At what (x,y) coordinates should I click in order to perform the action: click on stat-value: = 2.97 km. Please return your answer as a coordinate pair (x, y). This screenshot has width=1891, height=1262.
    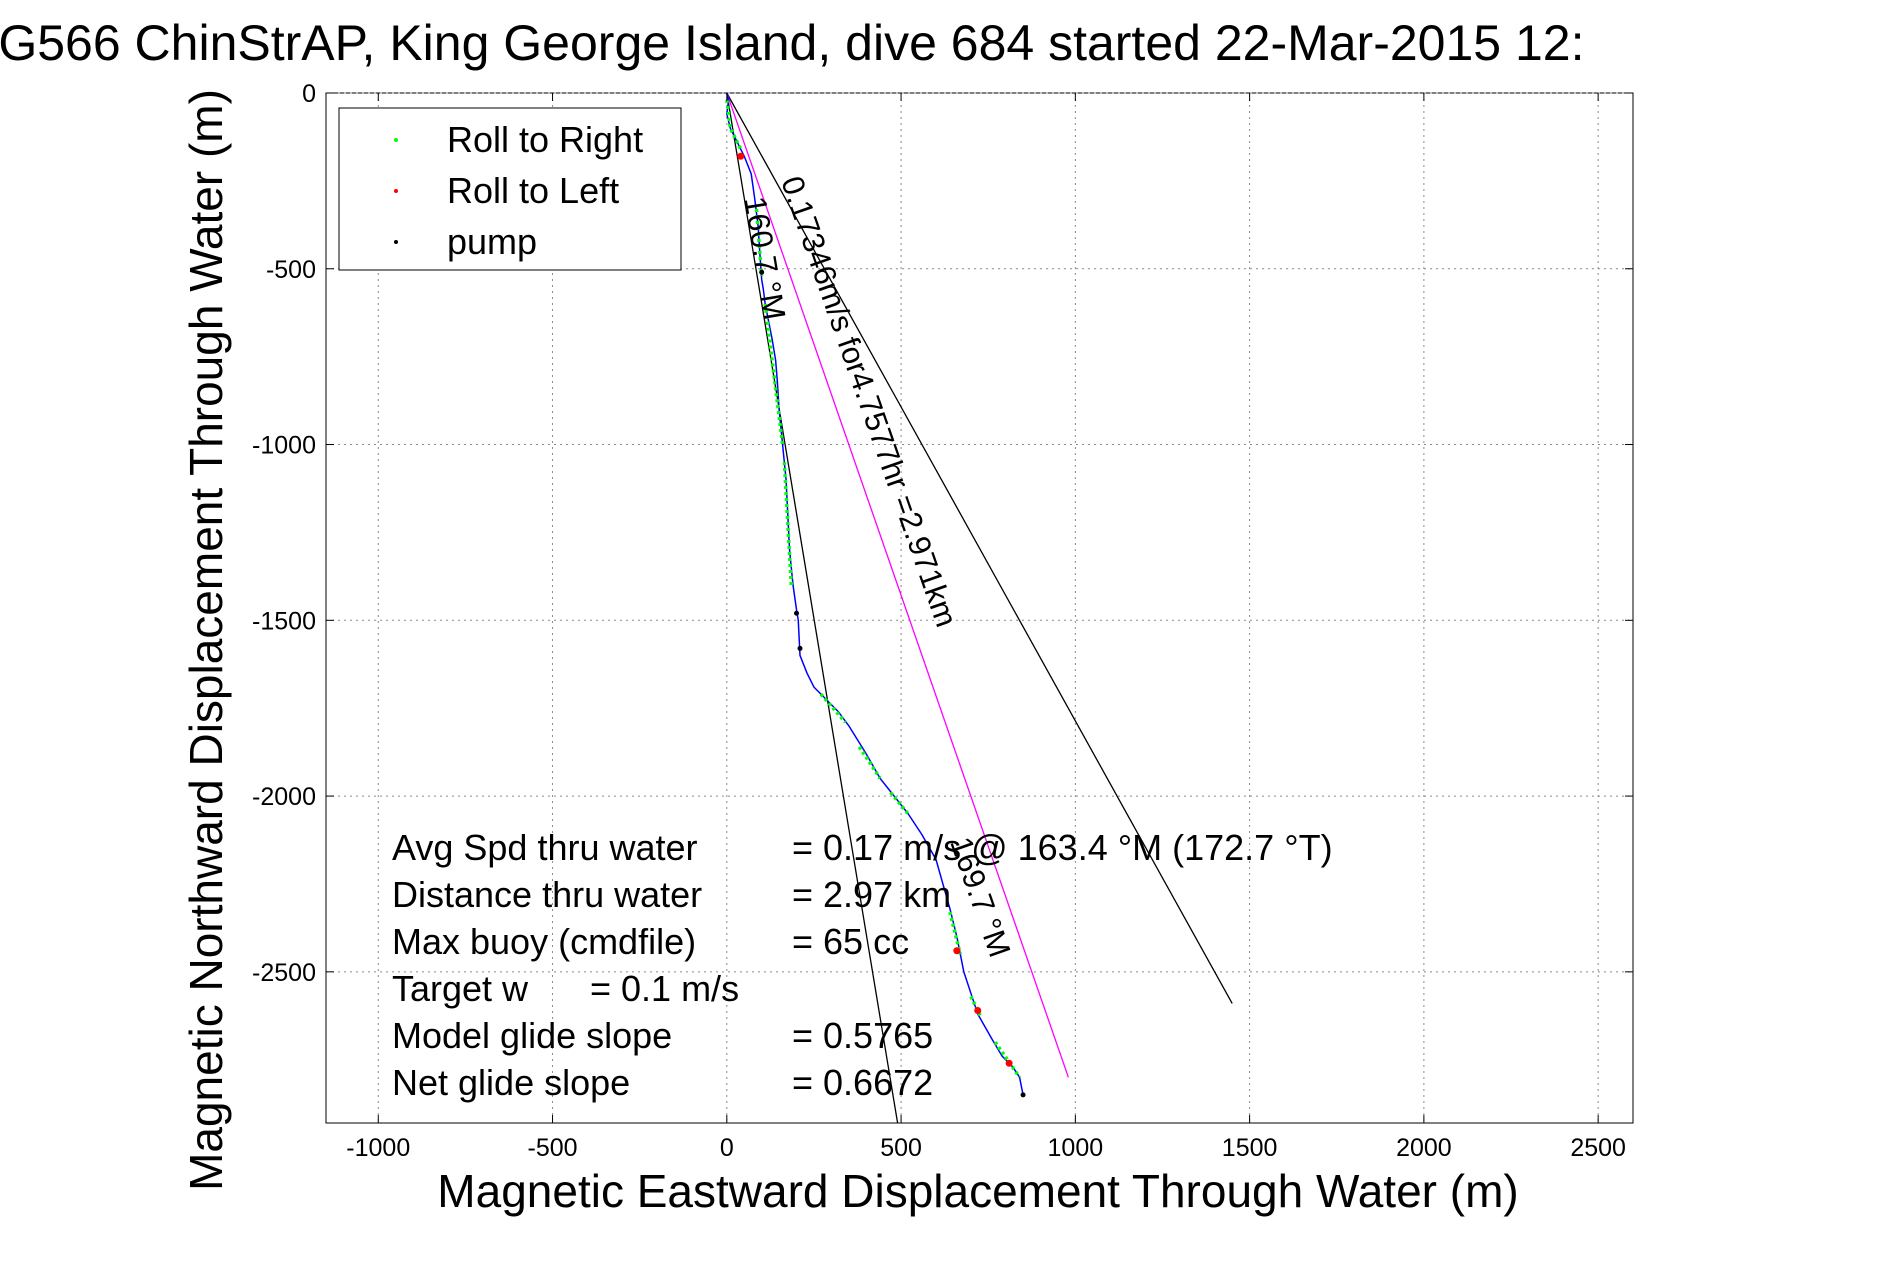
    Looking at the image, I should click on (871, 894).